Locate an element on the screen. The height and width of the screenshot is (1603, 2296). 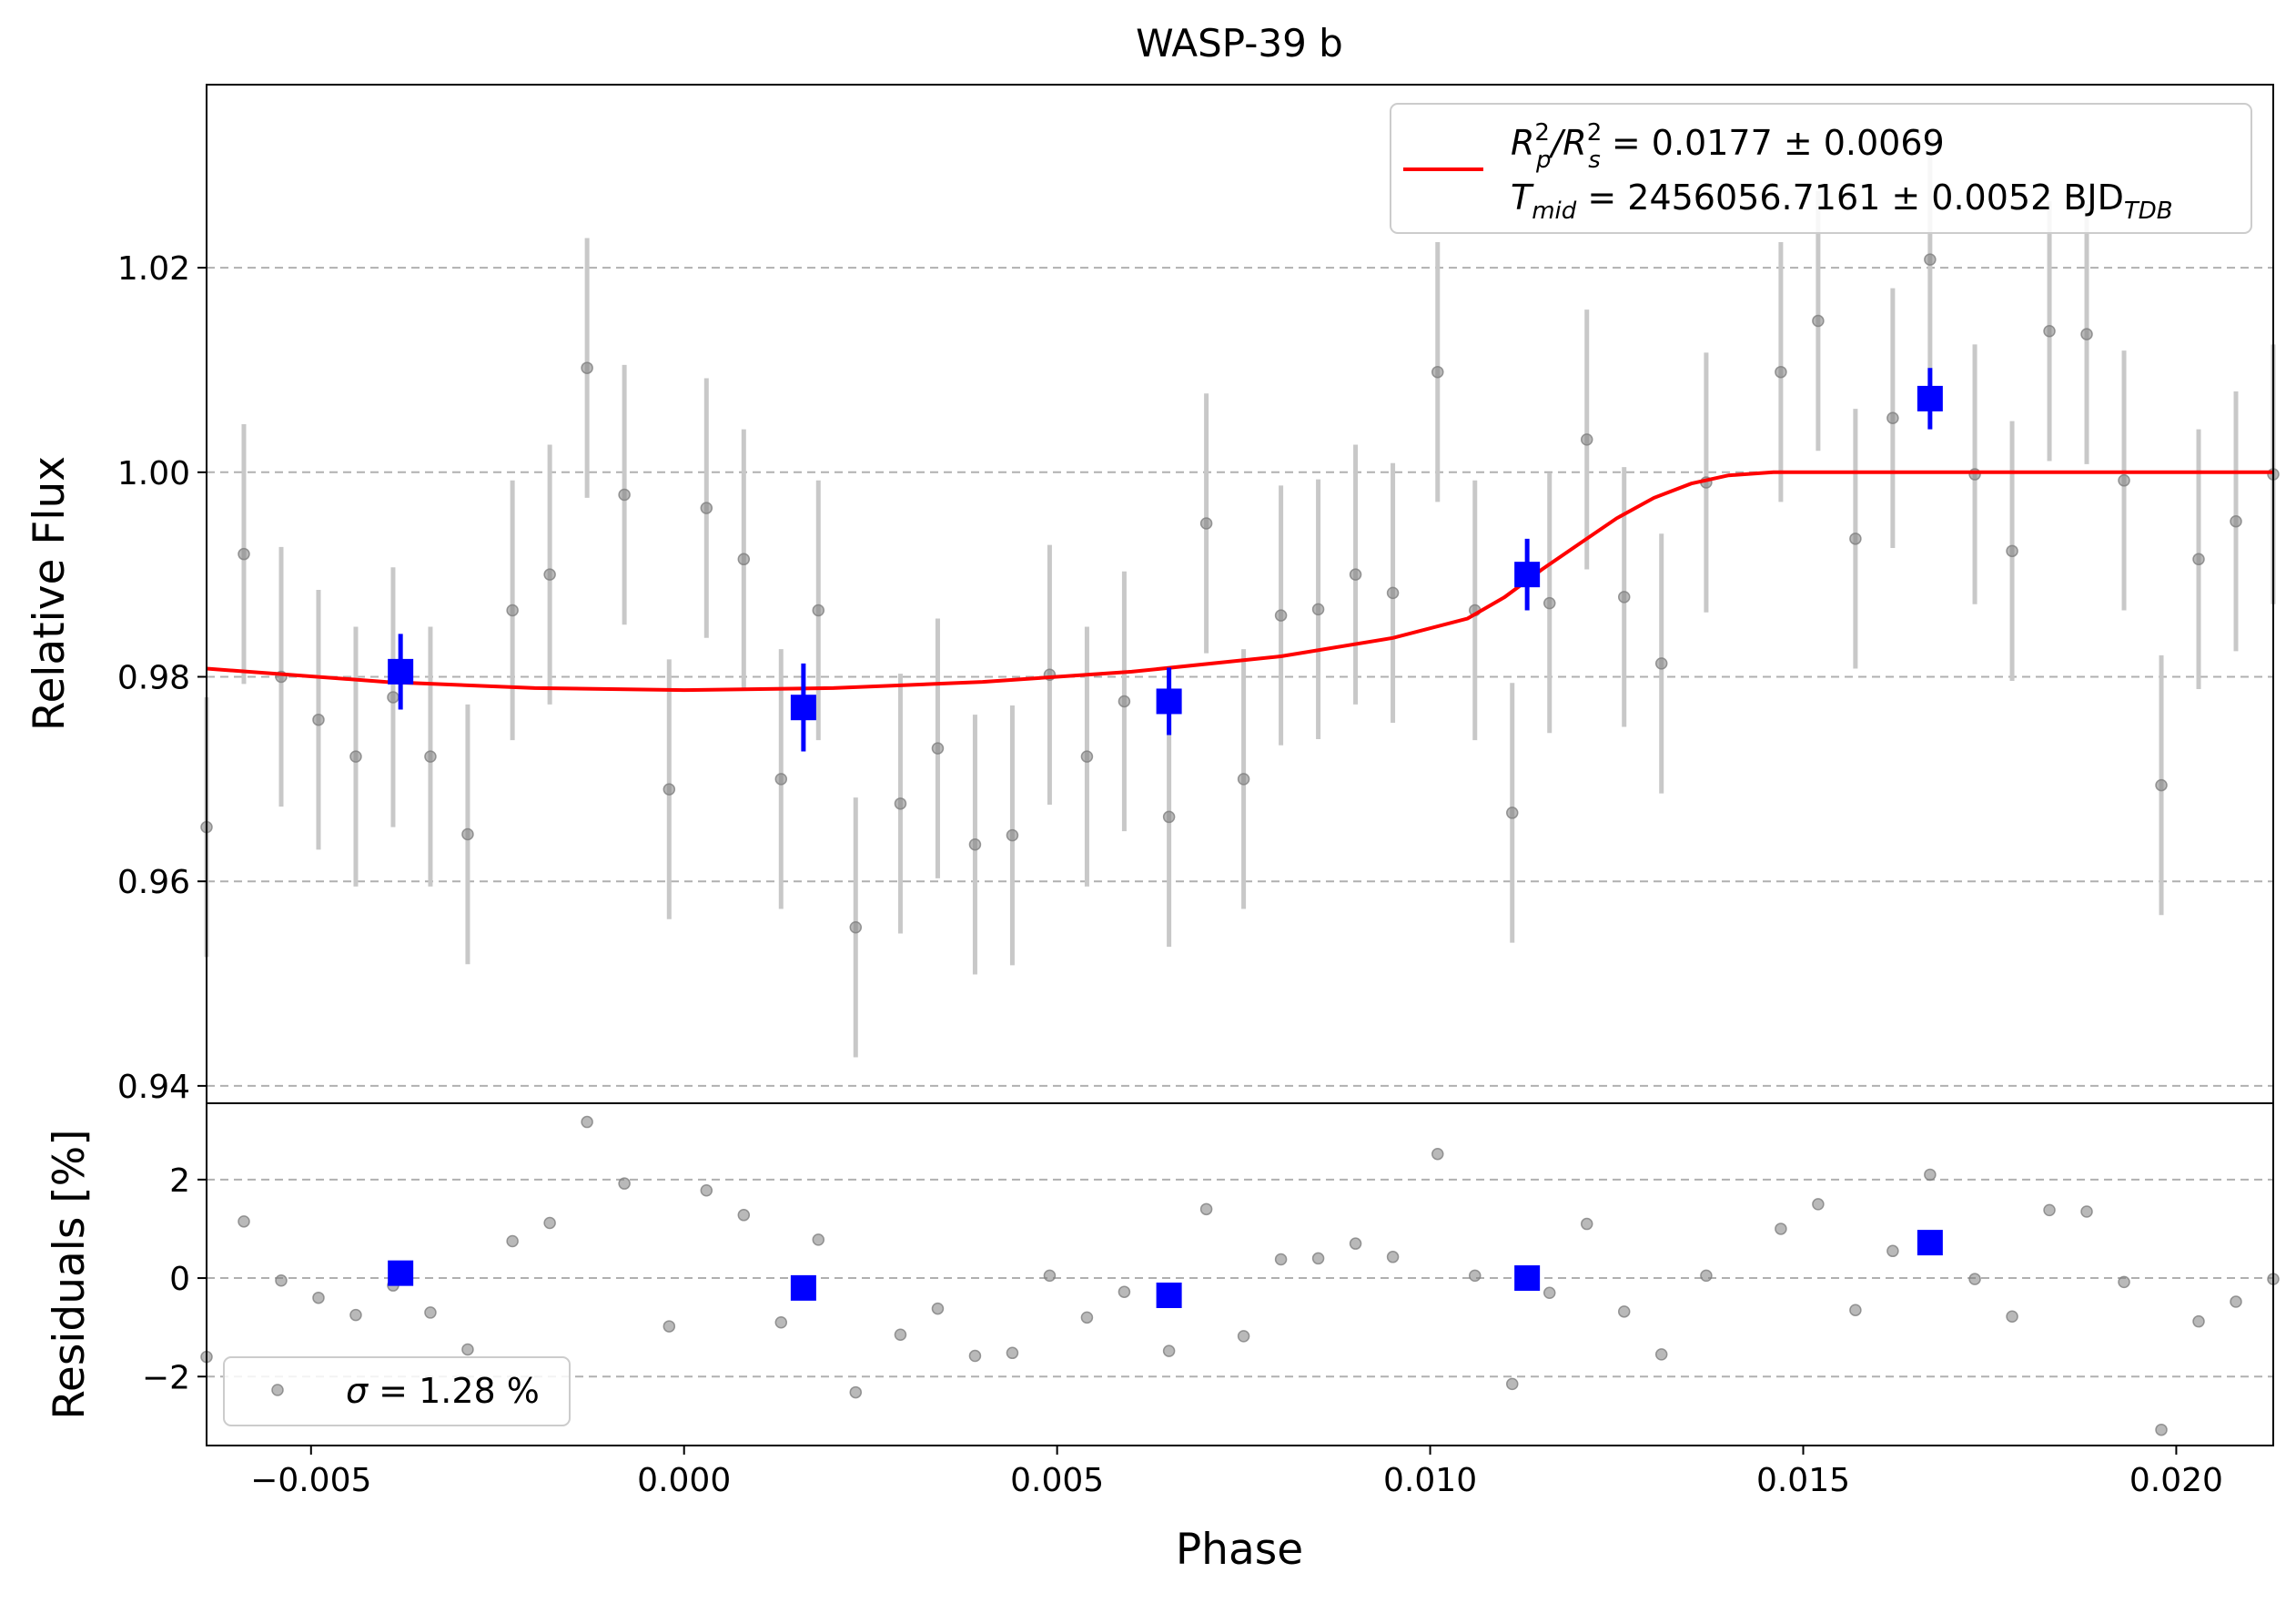
legend-tmid-entry: Tmid = 2456056.7161 ± 0.0052 BJDTDB is located at coordinates (1842, 201).